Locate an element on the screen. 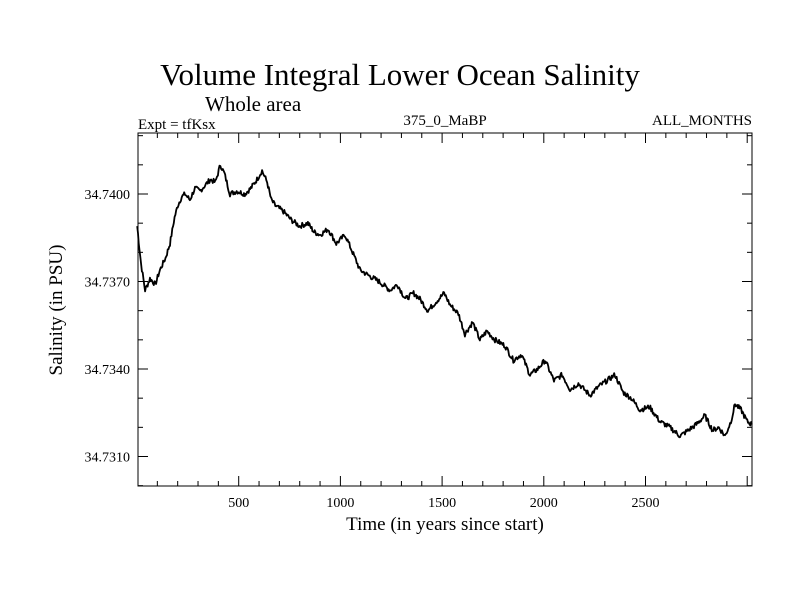 The width and height of the screenshot is (800, 600). chart-title: Volume Integral Lower Ocean Salinity is located at coordinates (400, 74).